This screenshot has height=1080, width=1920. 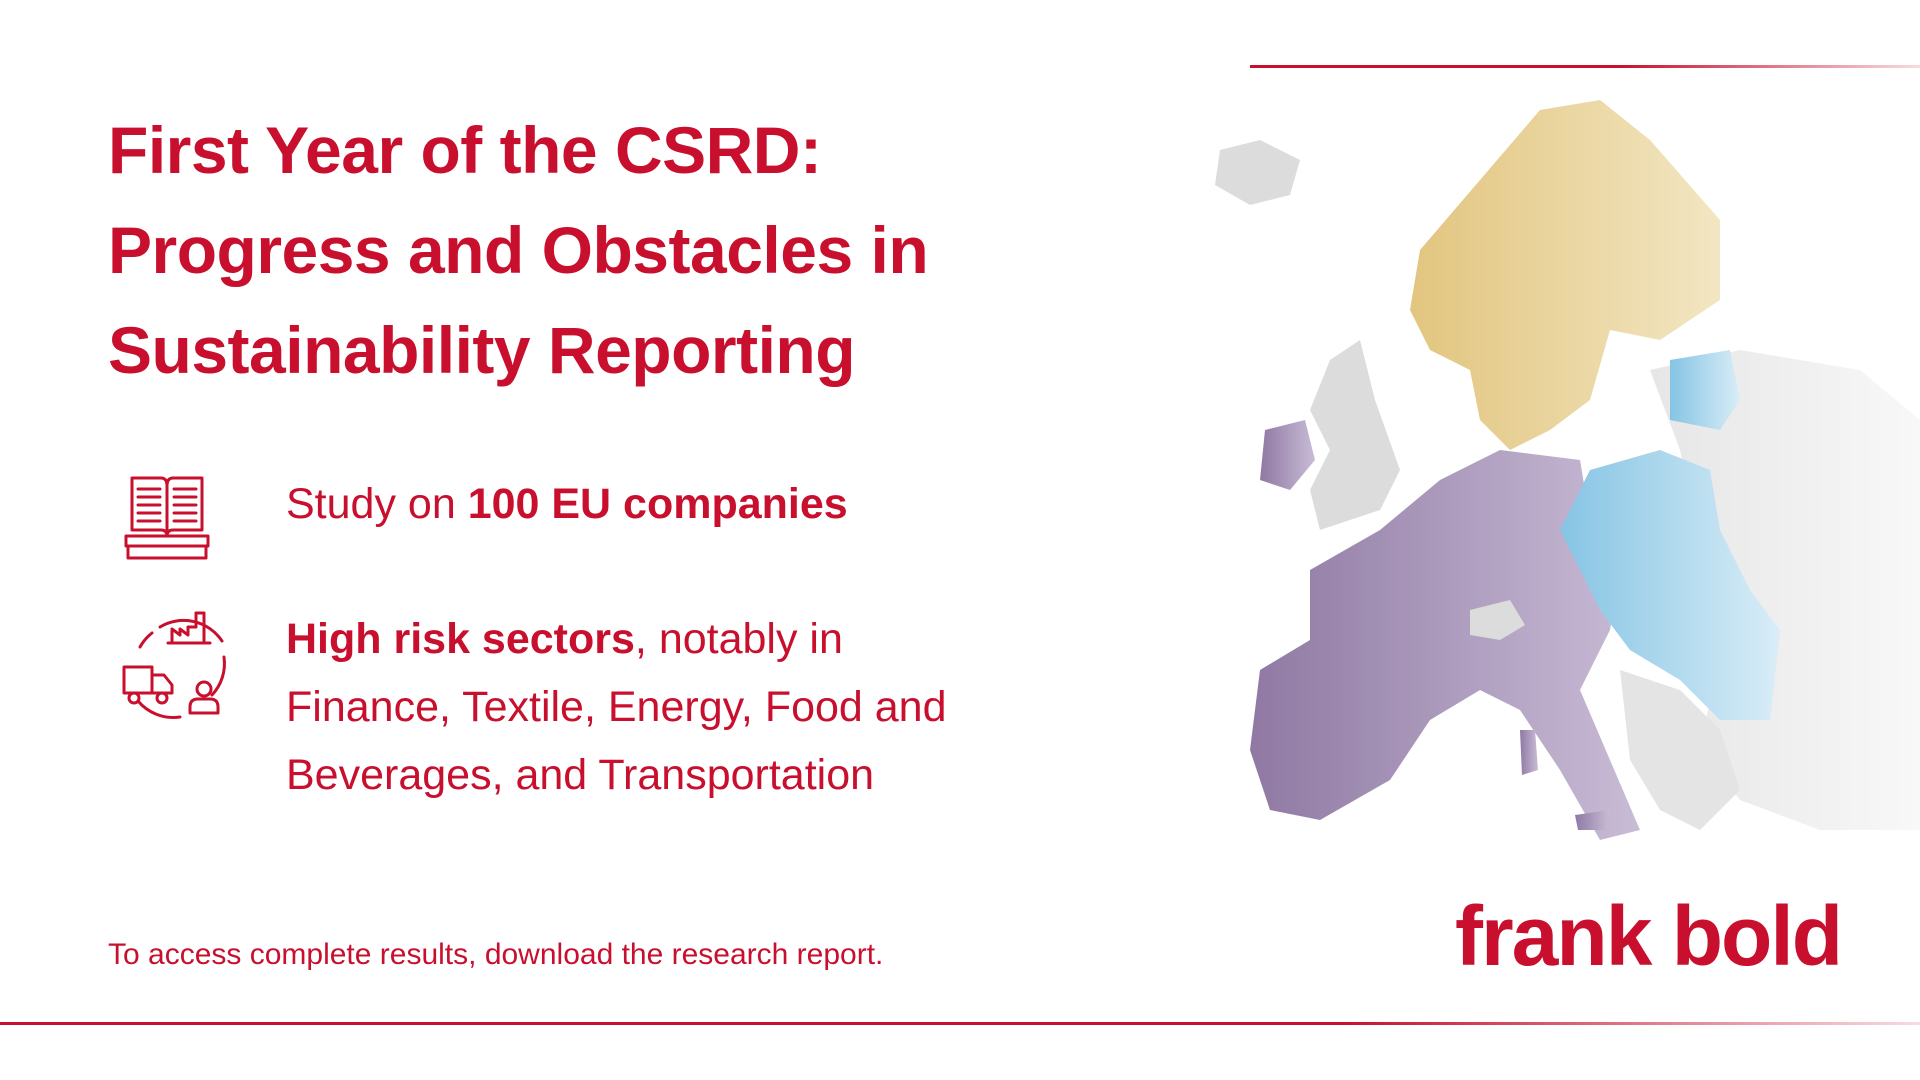 I want to click on map-region-east-central, so click(x=1670, y=585).